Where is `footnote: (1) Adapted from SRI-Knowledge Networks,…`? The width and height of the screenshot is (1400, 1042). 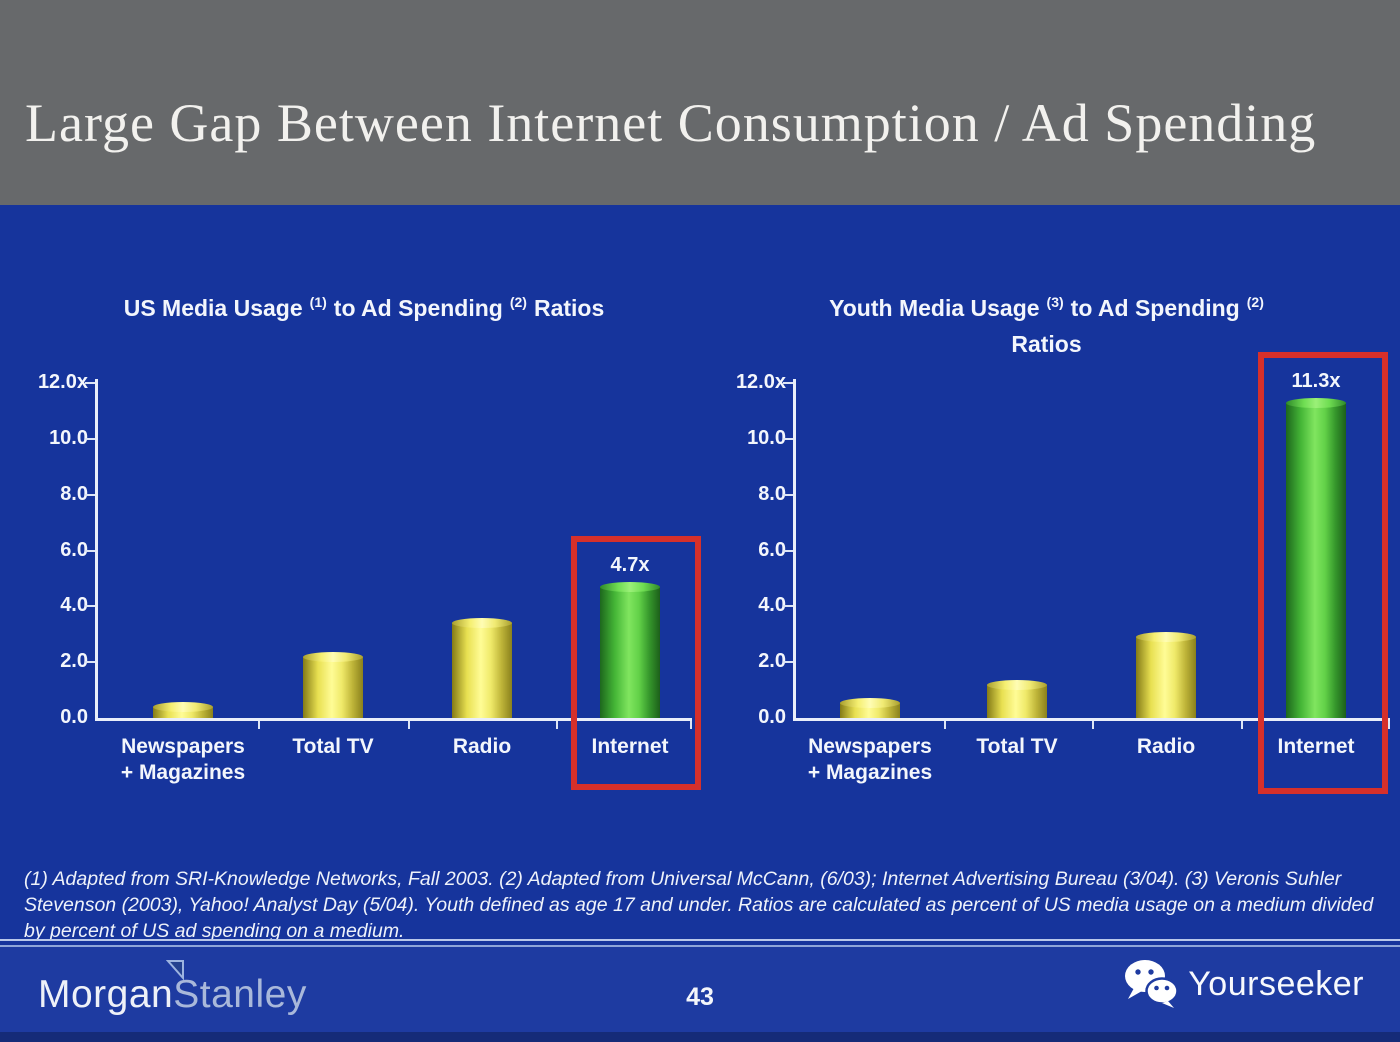
footnote: (1) Adapted from SRI-Knowledge Networks,… is located at coordinates (699, 905).